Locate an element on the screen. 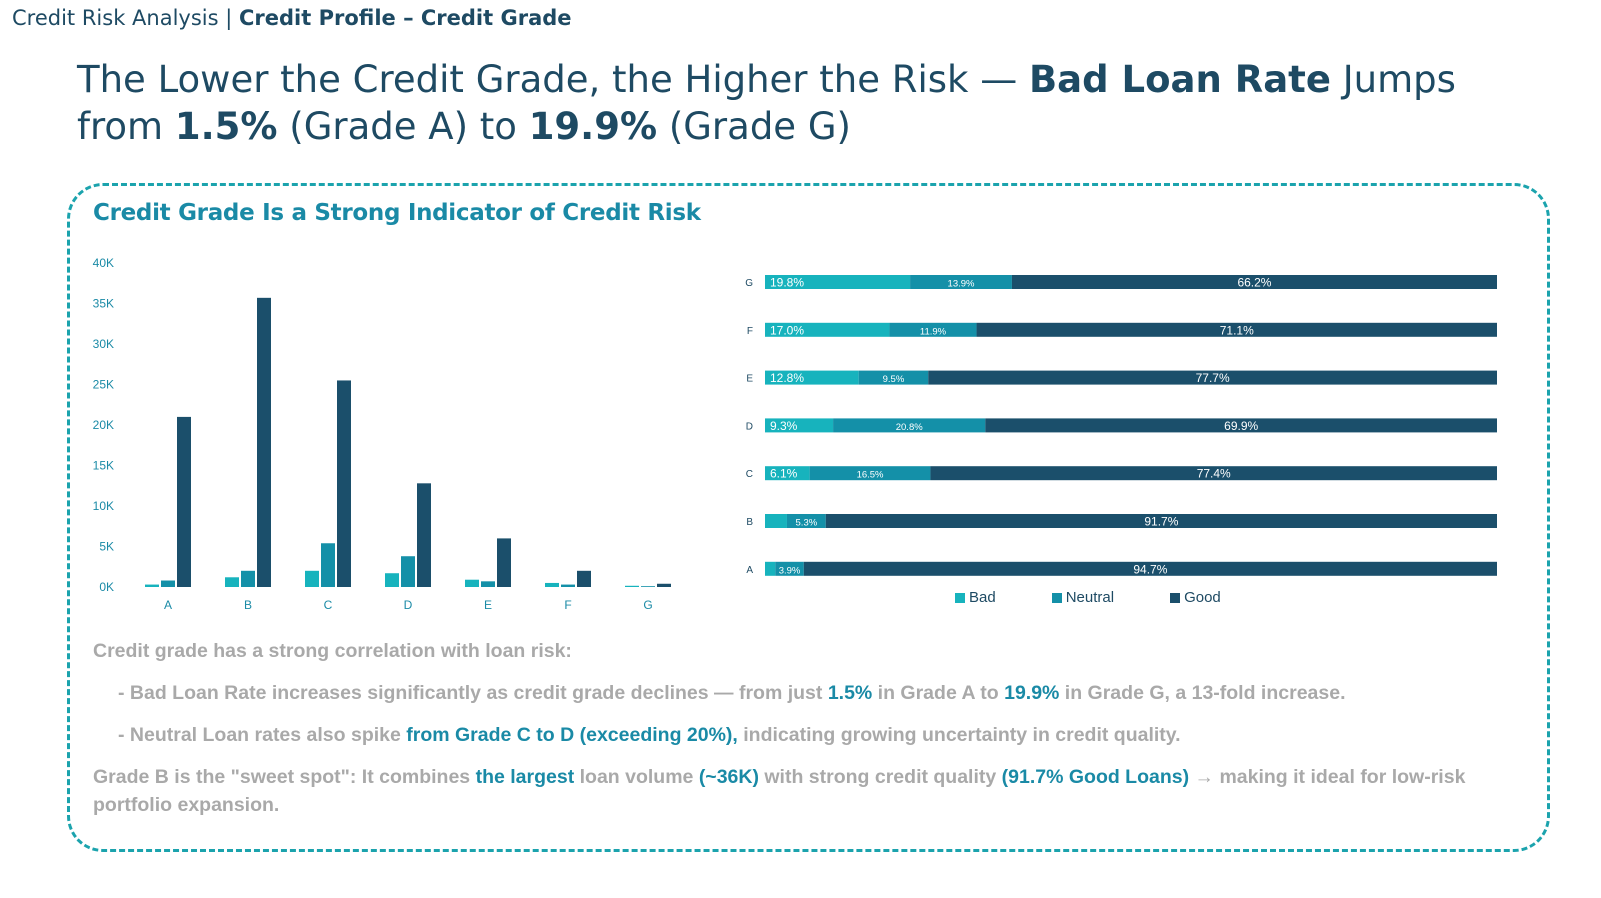 The image size is (1601, 898). insight-highlight: the largest is located at coordinates (525, 777).